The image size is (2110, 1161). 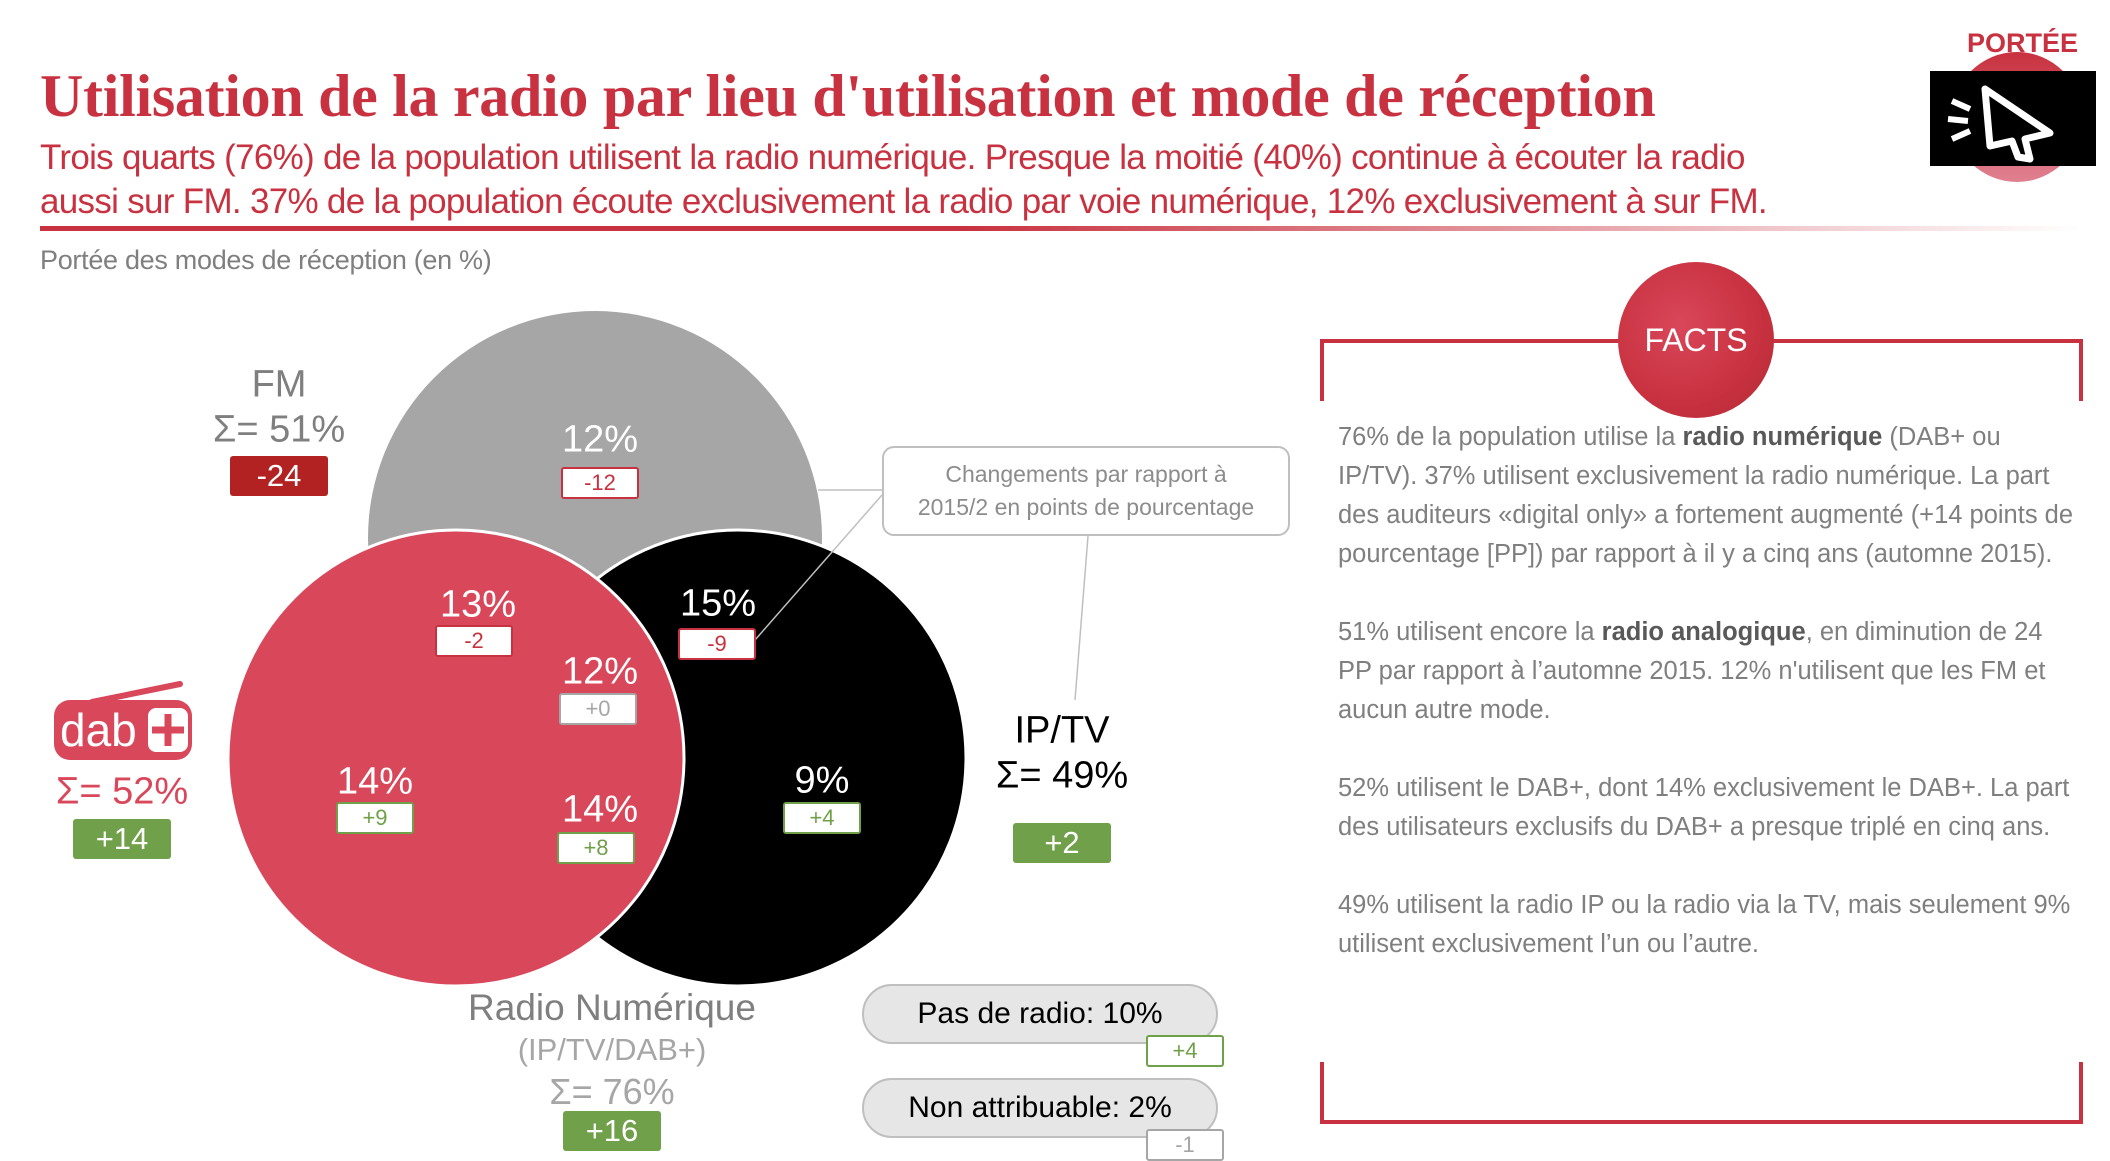 I want to click on fact-emphasis: radio numérique, so click(x=1782, y=437).